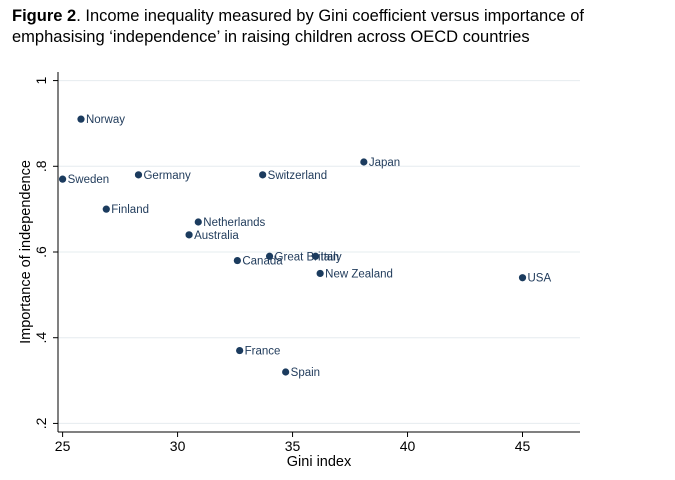 The width and height of the screenshot is (675, 480). I want to click on x-axis-ticks: 25 30 35 40 45, so click(293, 443).